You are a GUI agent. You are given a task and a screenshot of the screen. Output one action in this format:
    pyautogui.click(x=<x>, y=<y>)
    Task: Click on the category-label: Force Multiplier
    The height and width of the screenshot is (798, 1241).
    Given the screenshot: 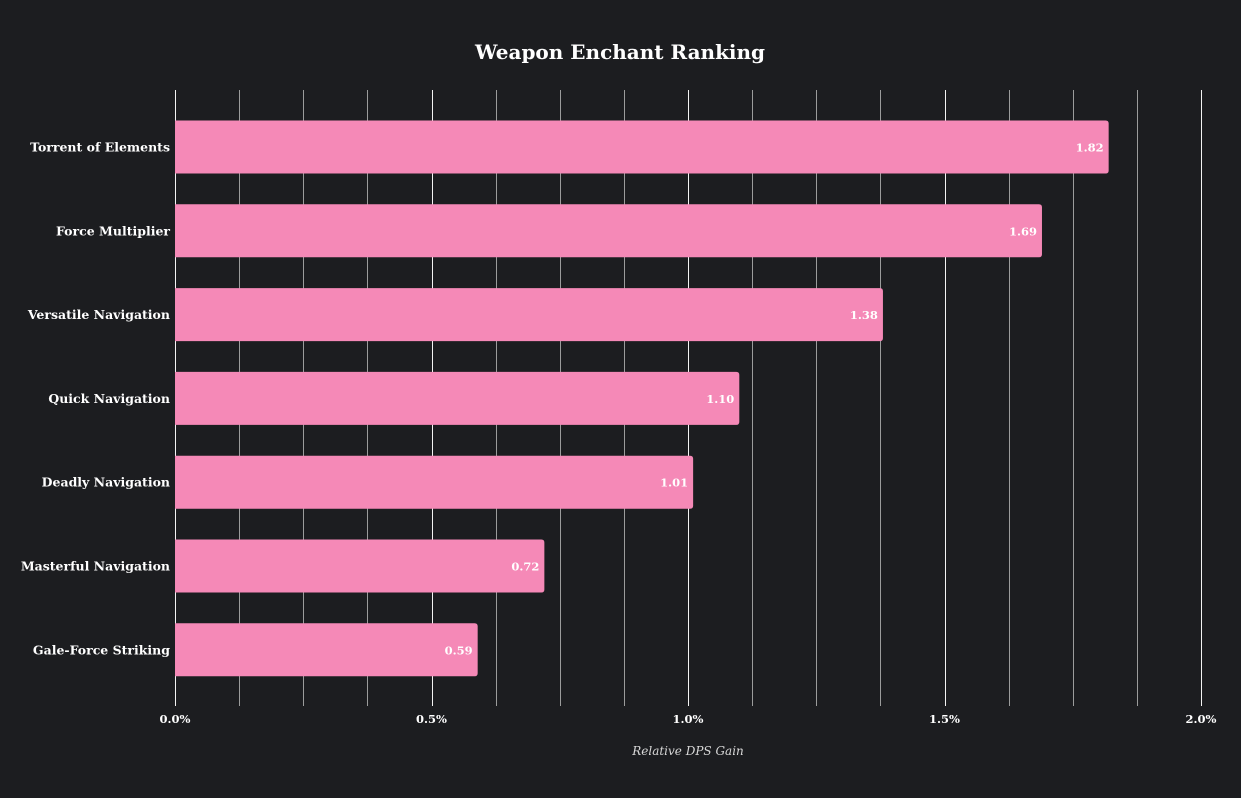 What is the action you would take?
    pyautogui.click(x=113, y=230)
    